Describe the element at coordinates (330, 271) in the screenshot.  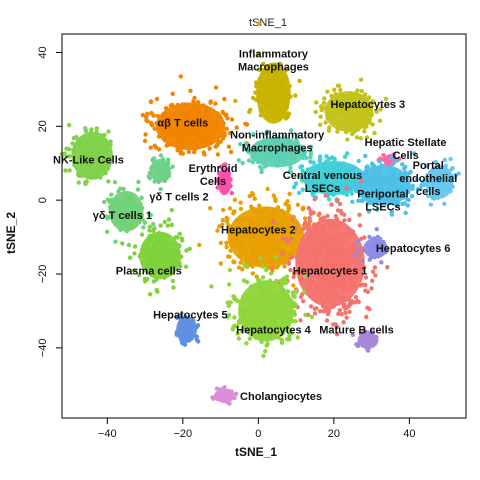
I see `label-line: Hepatocytes 1` at that location.